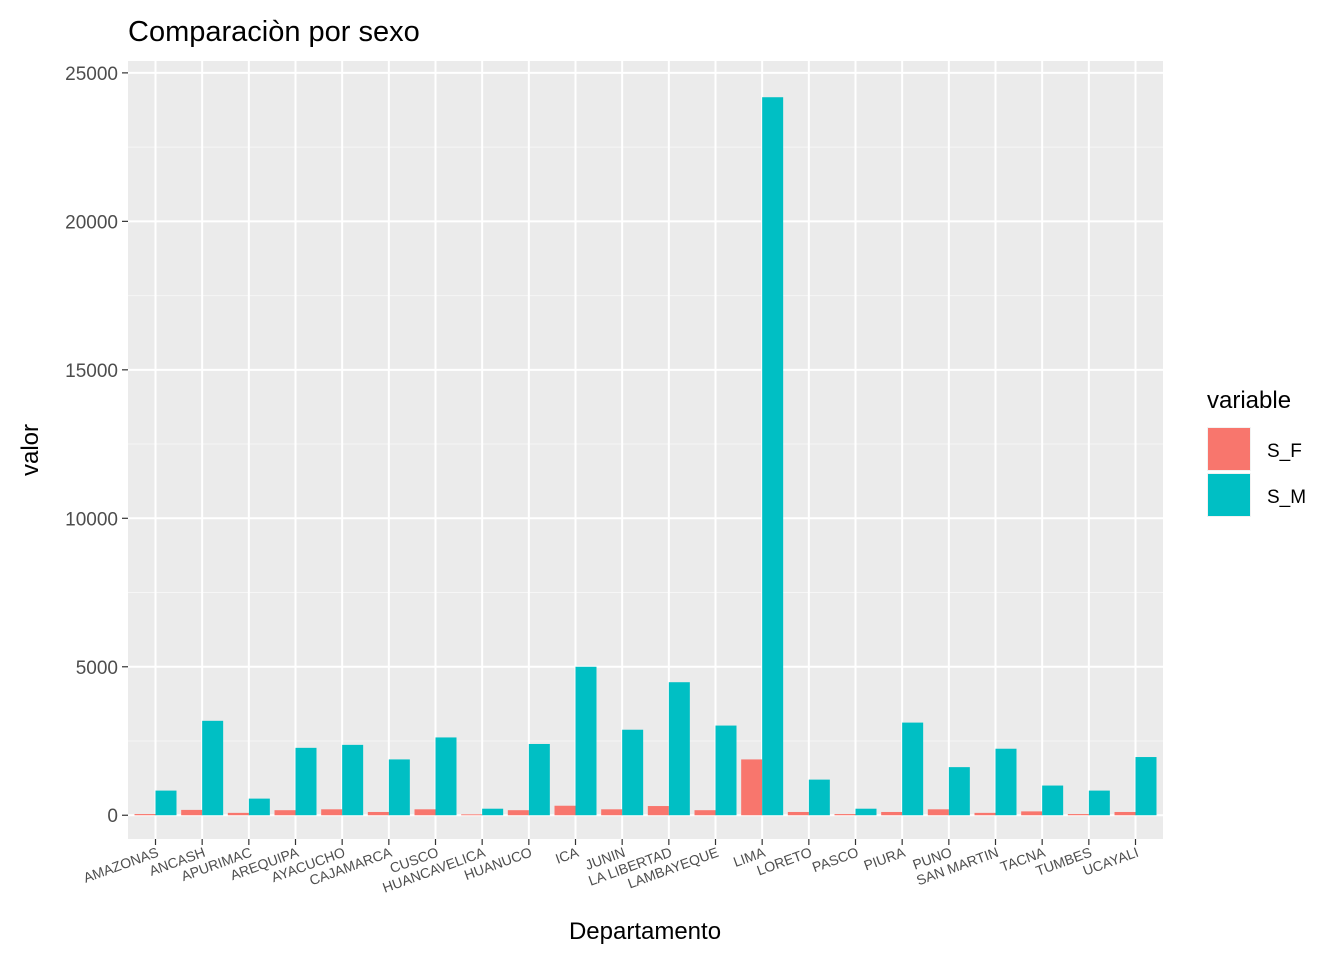  What do you see at coordinates (472, 815) in the screenshot?
I see `bar-S_F-huancavelica` at bounding box center [472, 815].